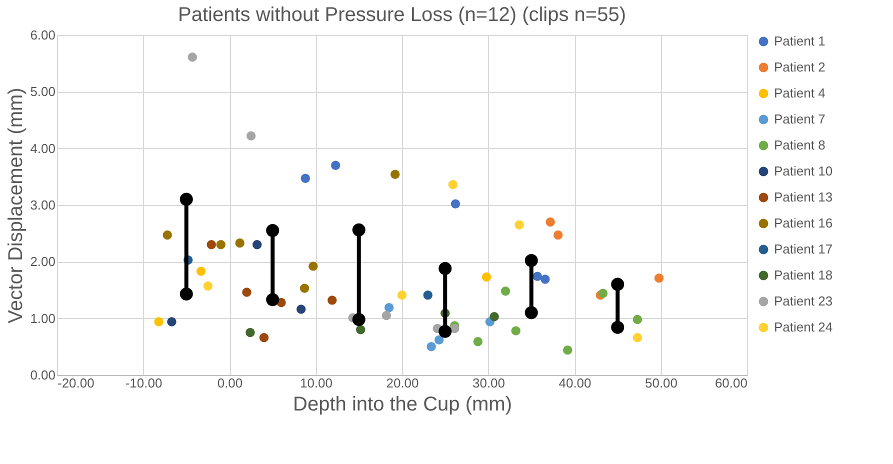  What do you see at coordinates (800, 41) in the screenshot?
I see `legend-label: Patient 1` at bounding box center [800, 41].